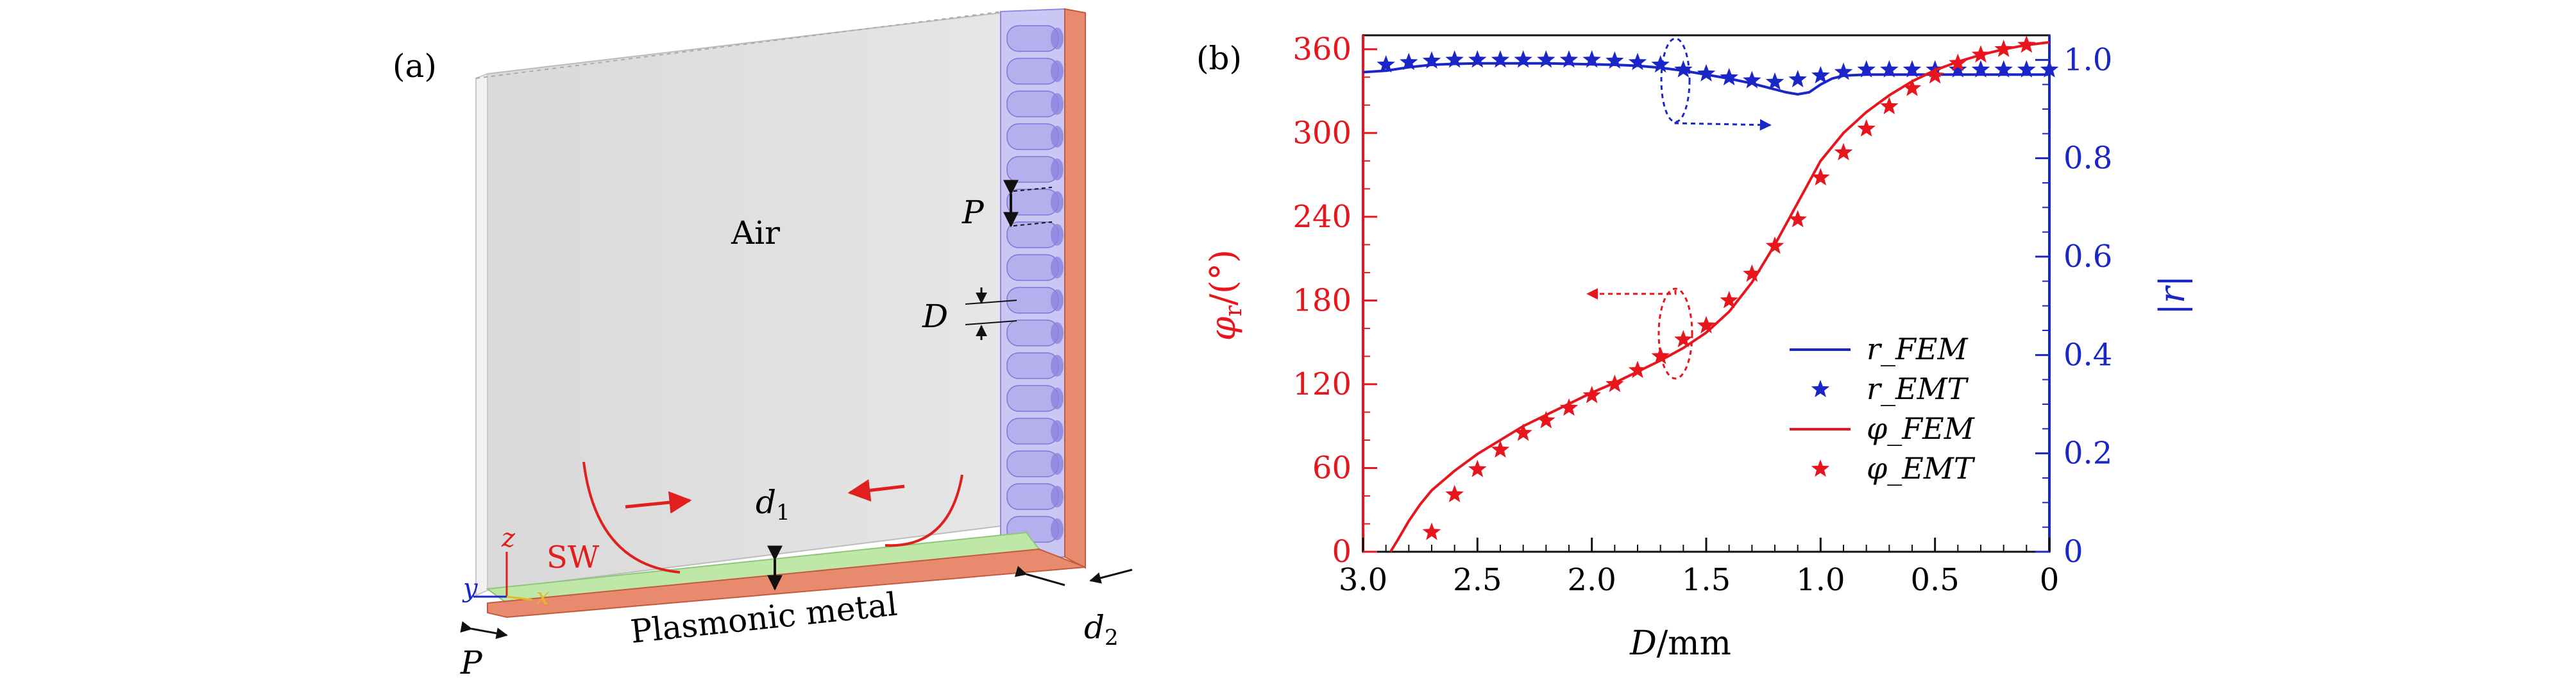  Describe the element at coordinates (1706, 580) in the screenshot. I see `x-tick-label: 1.5` at that location.